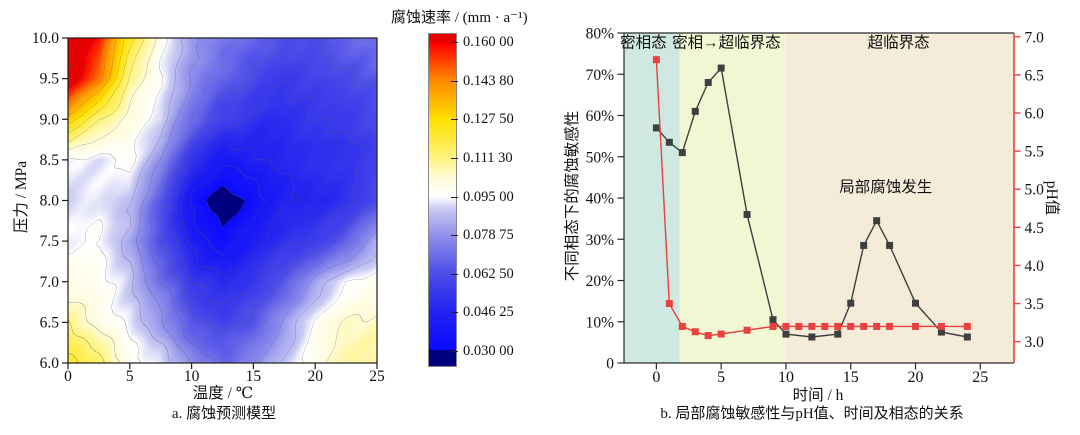  I want to click on y-tick-label: 7.5, so click(50, 241).